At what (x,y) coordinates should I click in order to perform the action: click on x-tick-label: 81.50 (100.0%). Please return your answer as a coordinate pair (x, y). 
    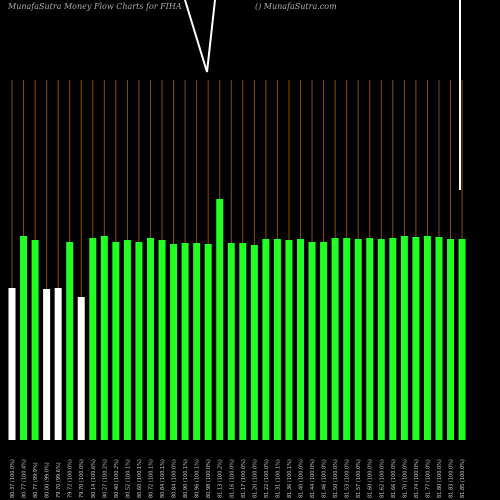
    Looking at the image, I should click on (336, 478).